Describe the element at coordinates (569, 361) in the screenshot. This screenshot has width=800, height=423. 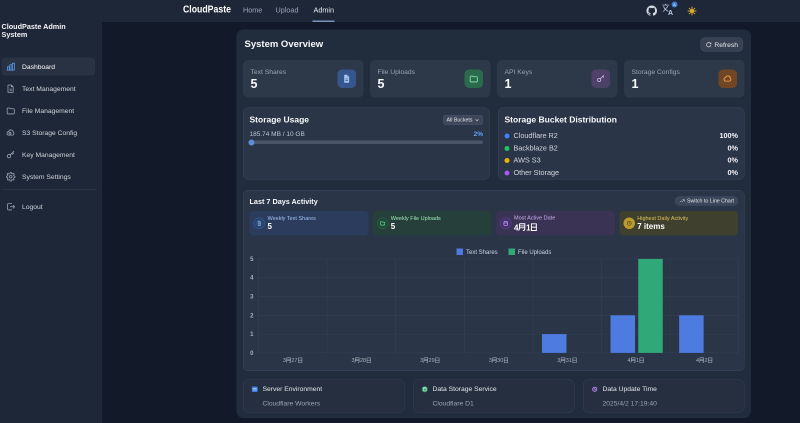
I see `svg-text: 31` at that location.